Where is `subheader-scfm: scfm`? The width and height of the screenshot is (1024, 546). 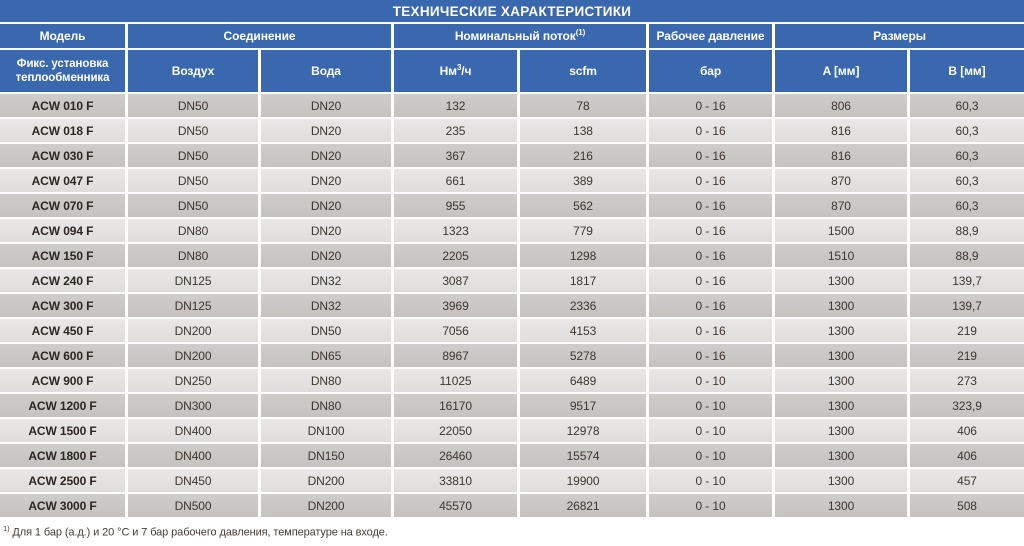
subheader-scfm: scfm is located at coordinates (583, 71).